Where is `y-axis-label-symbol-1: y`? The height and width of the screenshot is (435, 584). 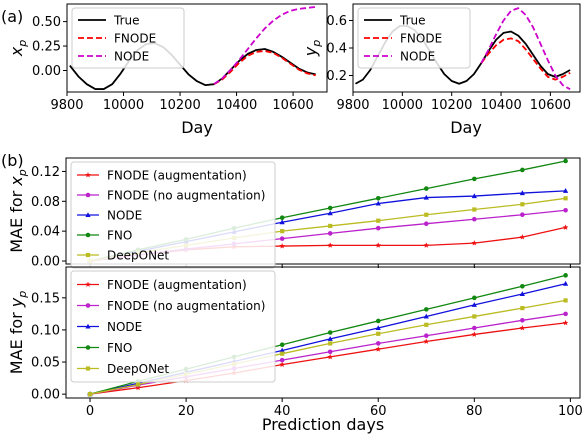 y-axis-label-symbol-1: y is located at coordinates (310, 51).